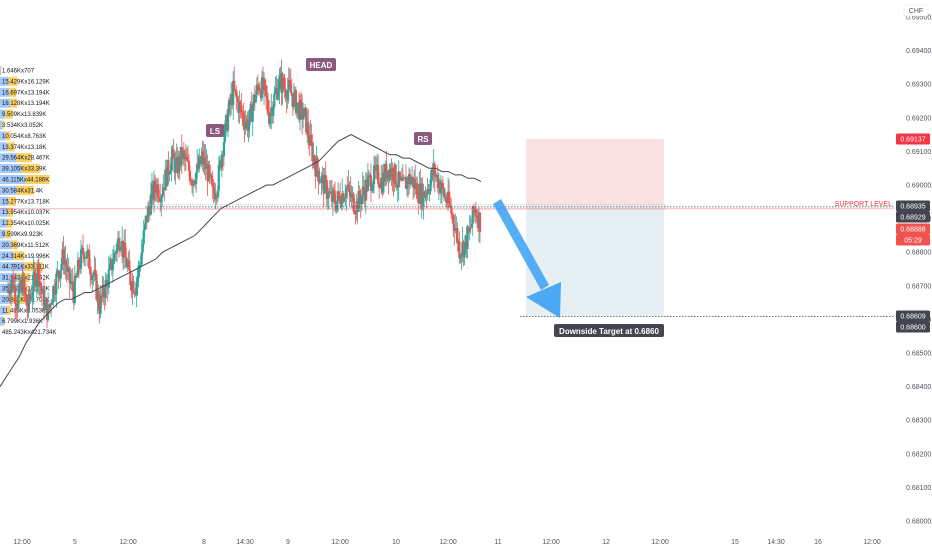 The image size is (932, 550). Describe the element at coordinates (22, 542) in the screenshot. I see `x-tick-label: 12:00` at that location.